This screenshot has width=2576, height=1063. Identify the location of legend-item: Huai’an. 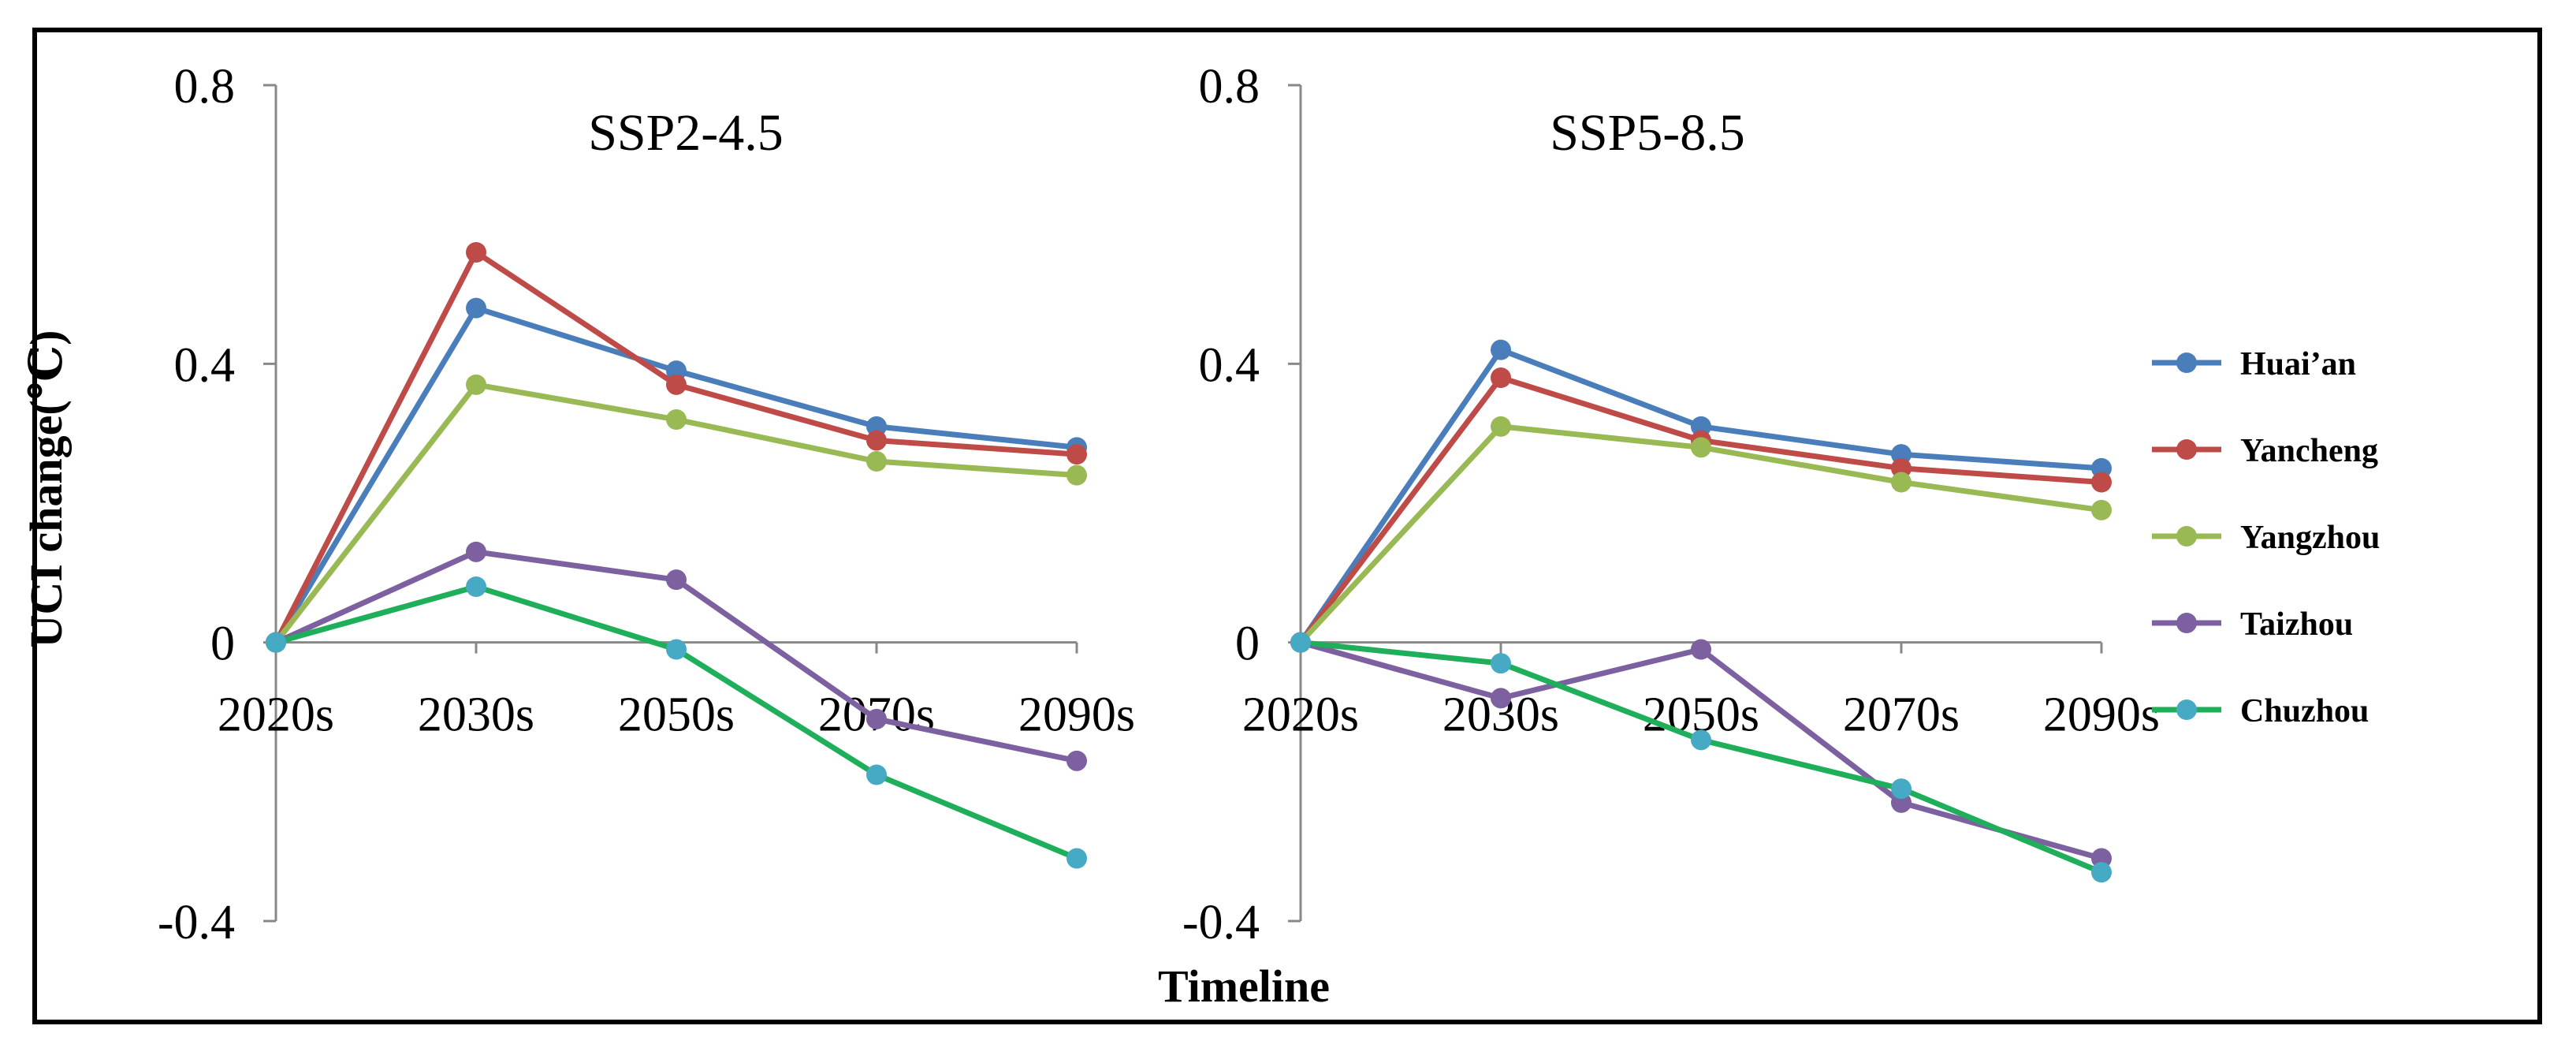
(2254, 364).